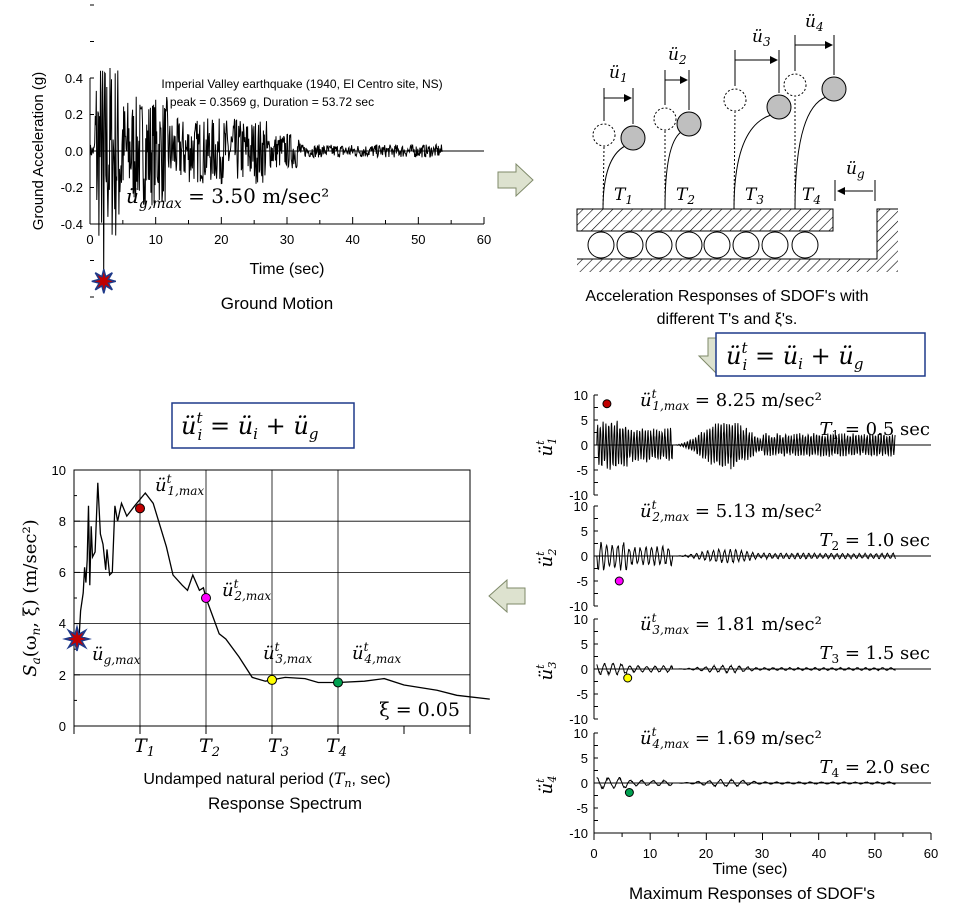 The image size is (956, 912). What do you see at coordinates (650, 853) in the screenshot?
I see `x-tick-label: 10` at bounding box center [650, 853].